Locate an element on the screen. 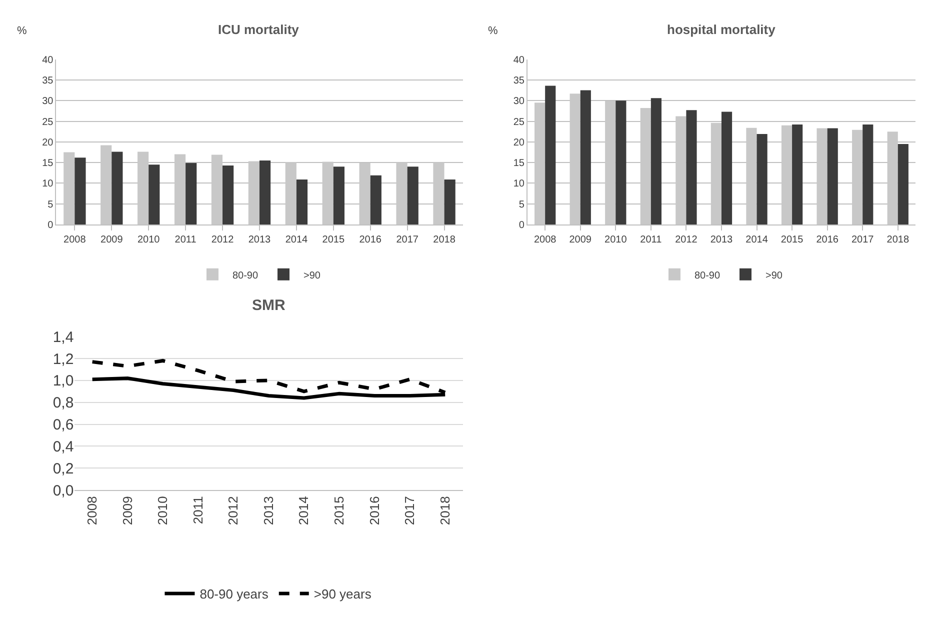 This screenshot has height=627, width=944. chart-title: ICU mortality is located at coordinates (259, 29).